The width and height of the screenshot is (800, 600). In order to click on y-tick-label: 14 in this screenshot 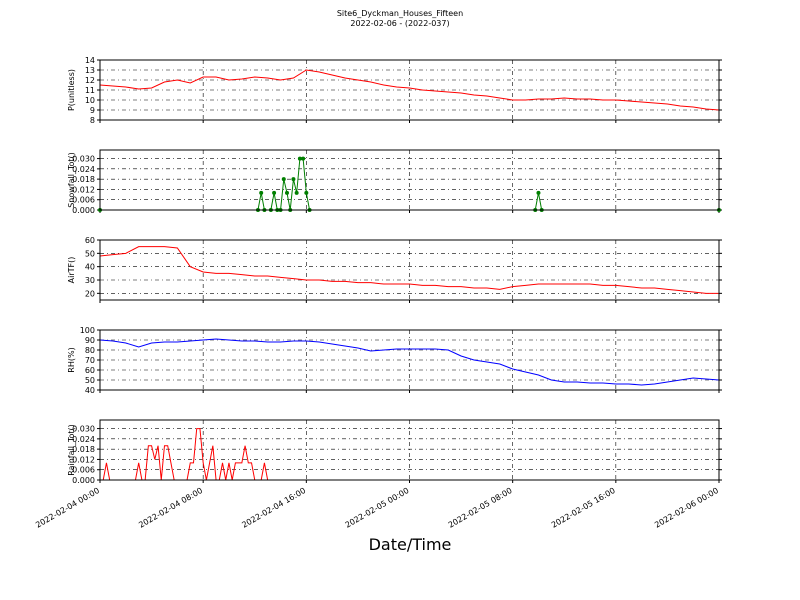, I will do `click(90, 60)`.